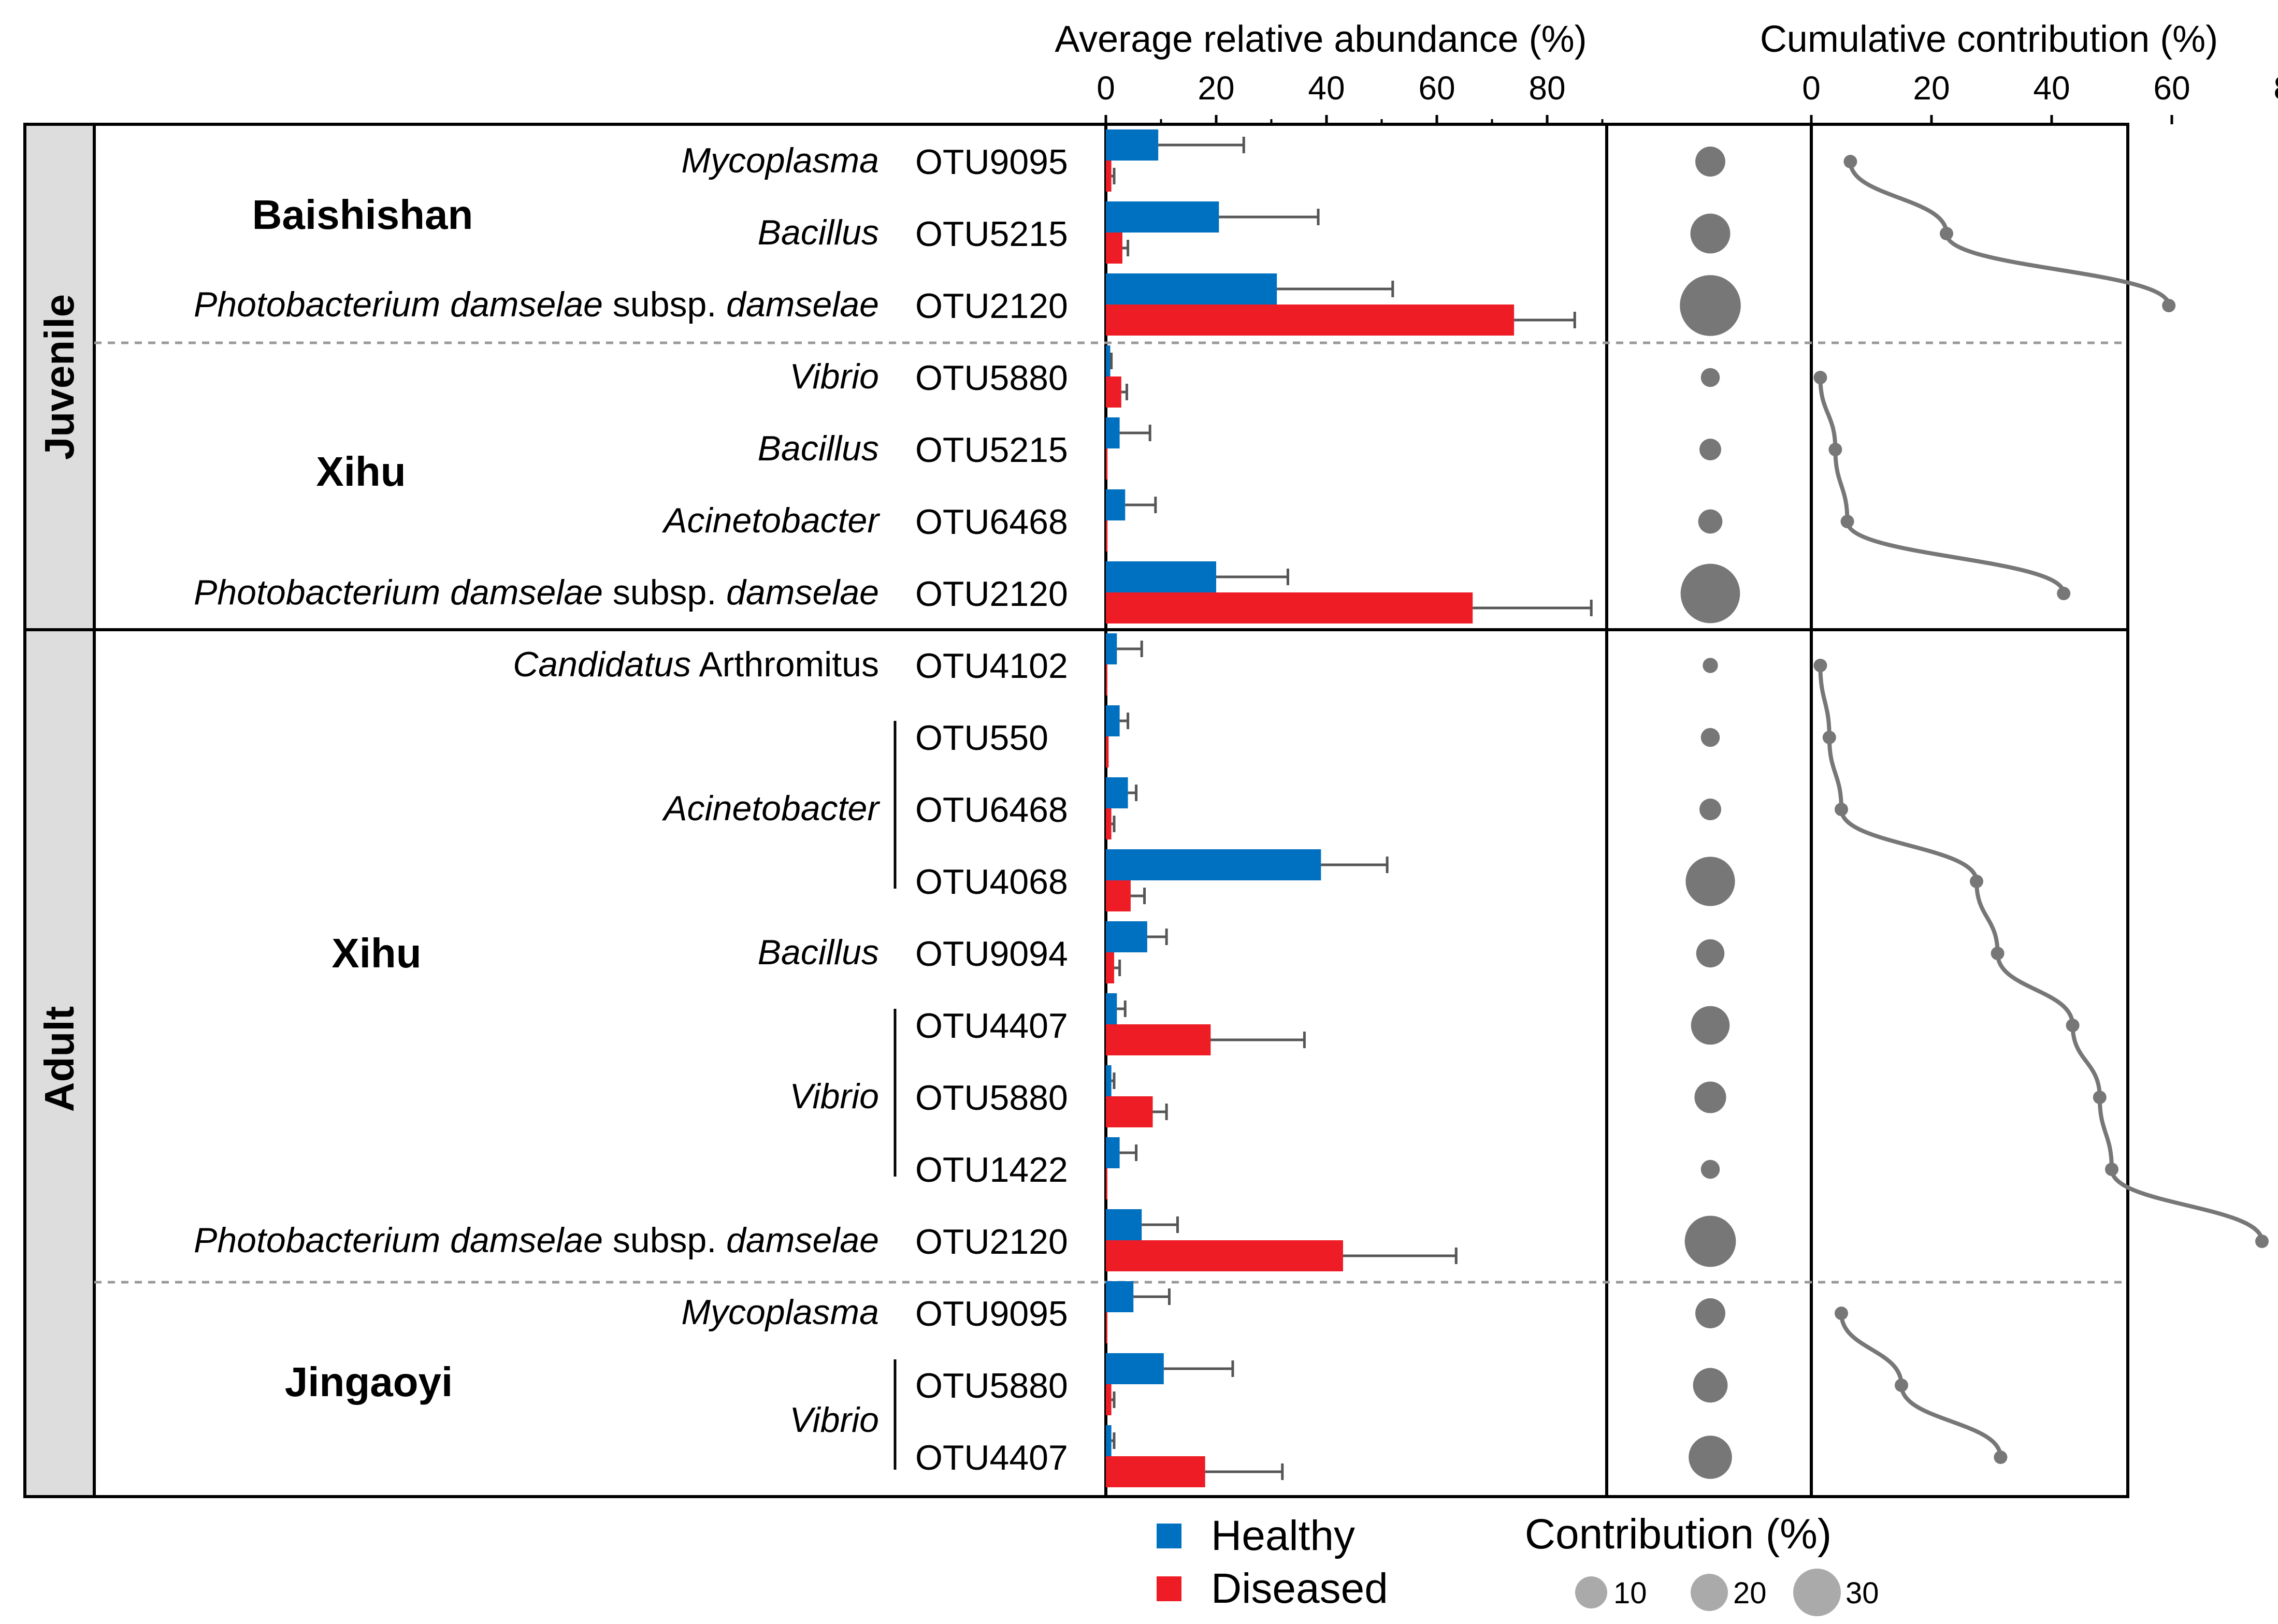  What do you see at coordinates (369, 1382) in the screenshot?
I see `site-label-jingaoyi: Jingaoyi` at bounding box center [369, 1382].